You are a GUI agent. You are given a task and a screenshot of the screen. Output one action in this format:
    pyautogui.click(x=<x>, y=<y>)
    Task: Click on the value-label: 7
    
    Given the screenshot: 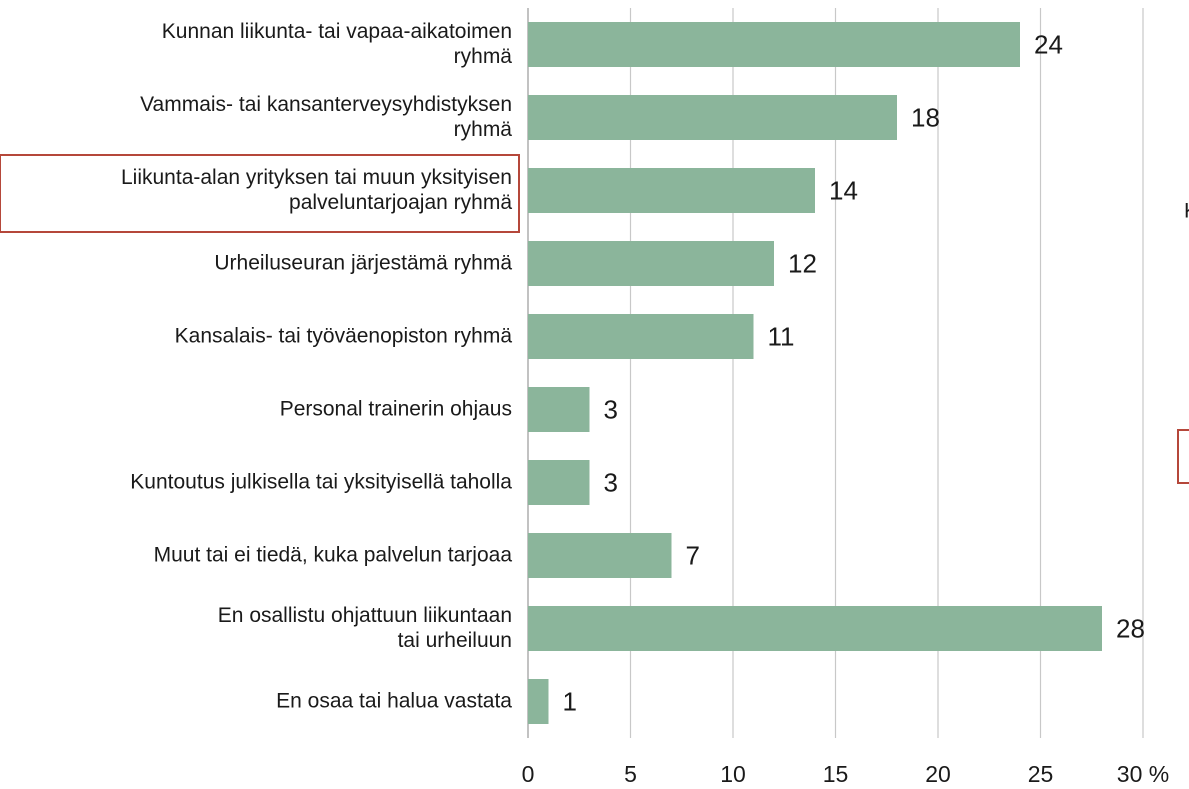 What is the action you would take?
    pyautogui.click(x=693, y=555)
    